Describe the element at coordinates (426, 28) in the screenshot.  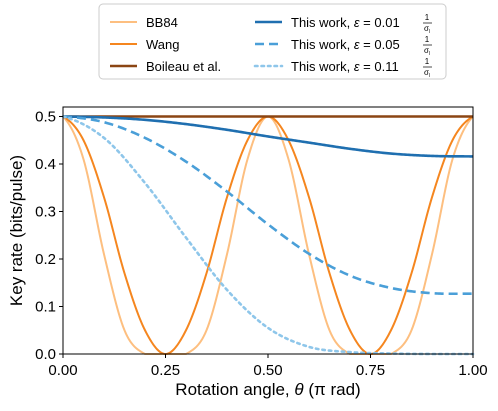
I see `legend-frac-den-3: σ` at that location.